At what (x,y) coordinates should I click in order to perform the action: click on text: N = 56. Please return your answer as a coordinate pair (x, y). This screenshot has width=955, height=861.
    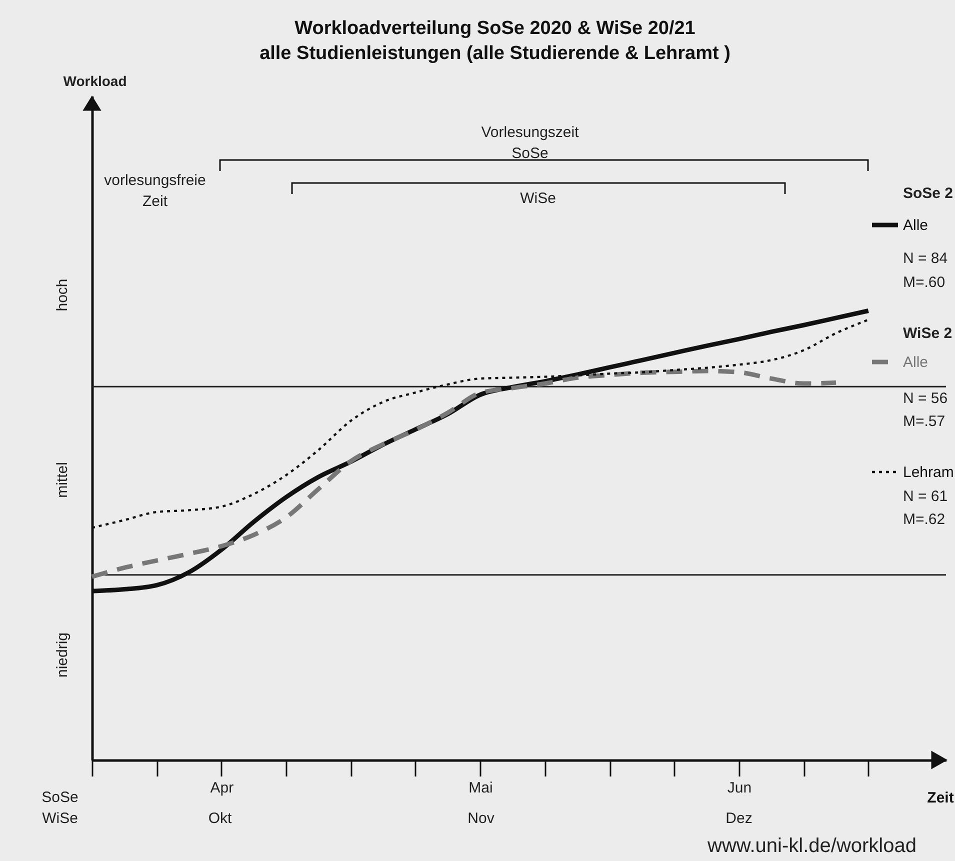
    Looking at the image, I should click on (925, 398).